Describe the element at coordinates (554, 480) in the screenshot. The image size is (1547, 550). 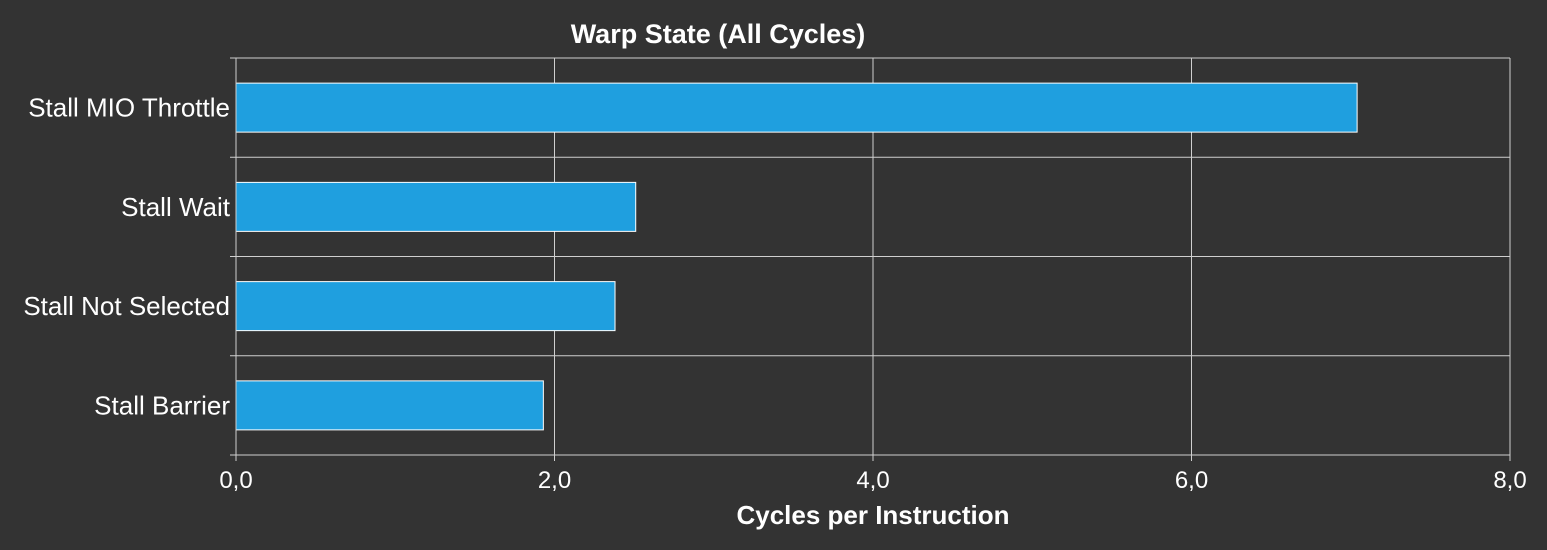
I see `x-tick-label: 2,0` at that location.